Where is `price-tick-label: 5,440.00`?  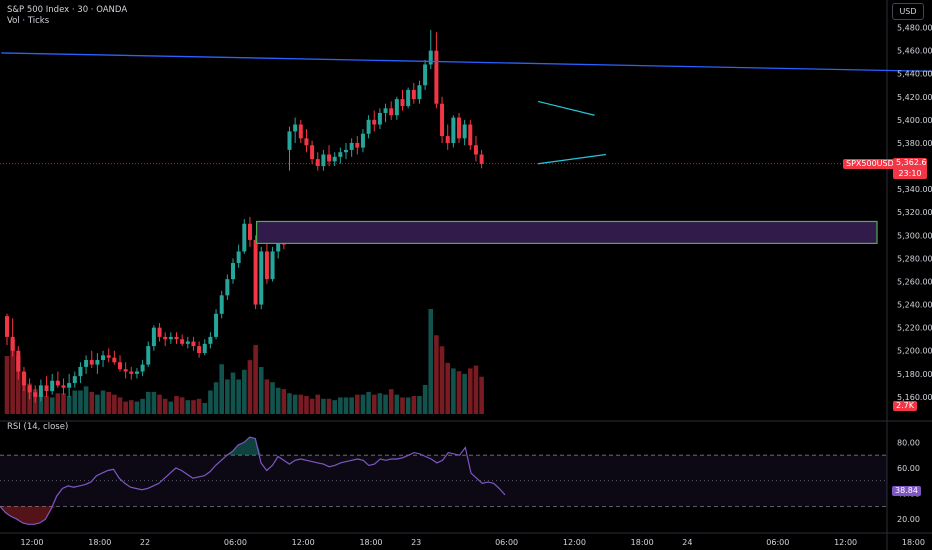 price-tick-label: 5,440.00 is located at coordinates (914, 74).